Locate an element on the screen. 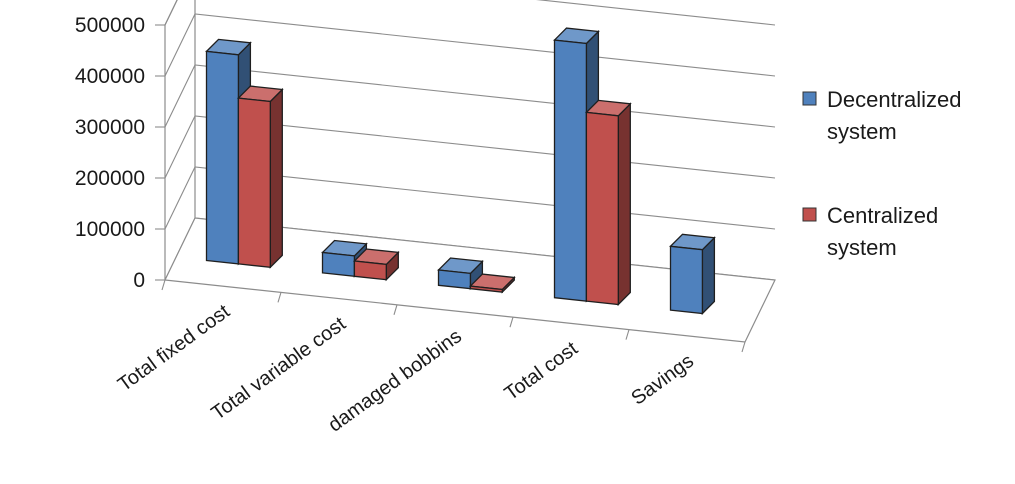 This screenshot has width=1015, height=484. legend-item: Decentralized system is located at coordinates (882, 115).